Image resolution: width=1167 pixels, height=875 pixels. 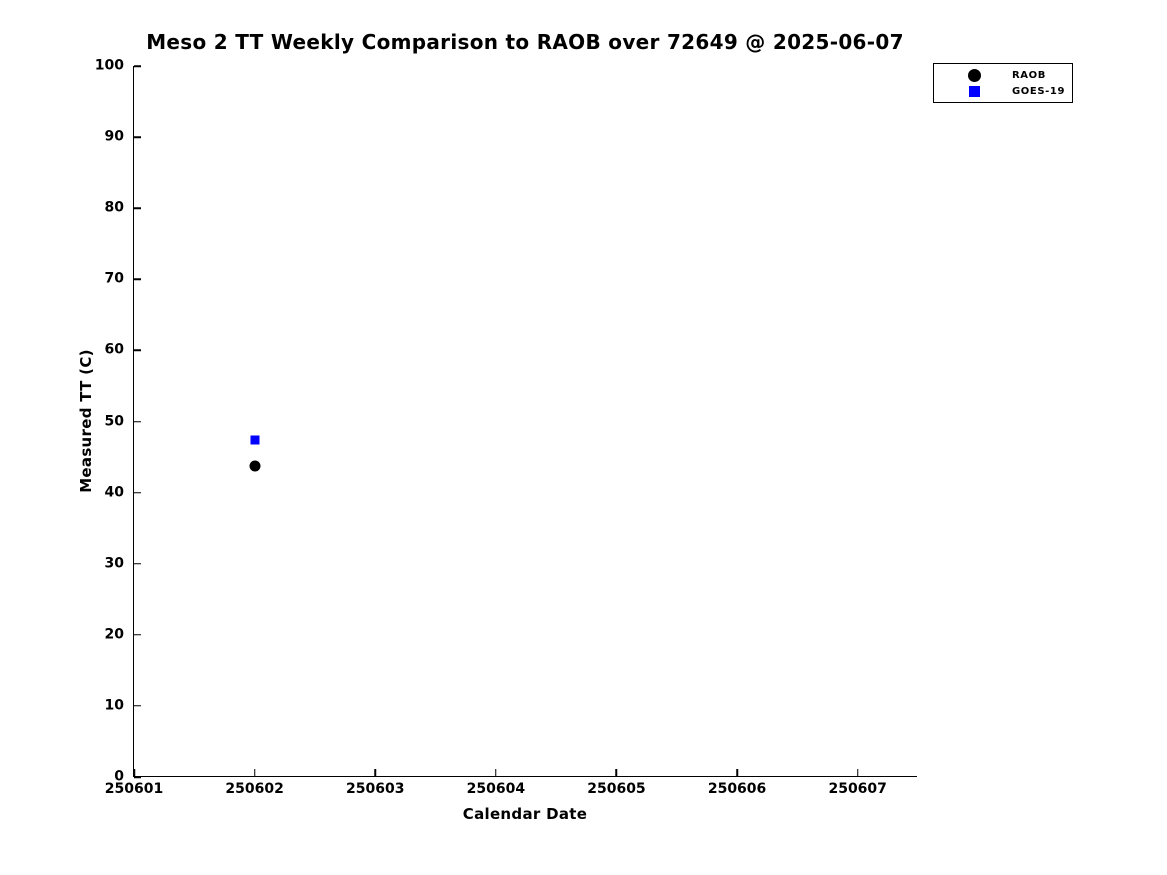 What do you see at coordinates (1003, 75) in the screenshot?
I see `legend-entry-raob: RAOB` at bounding box center [1003, 75].